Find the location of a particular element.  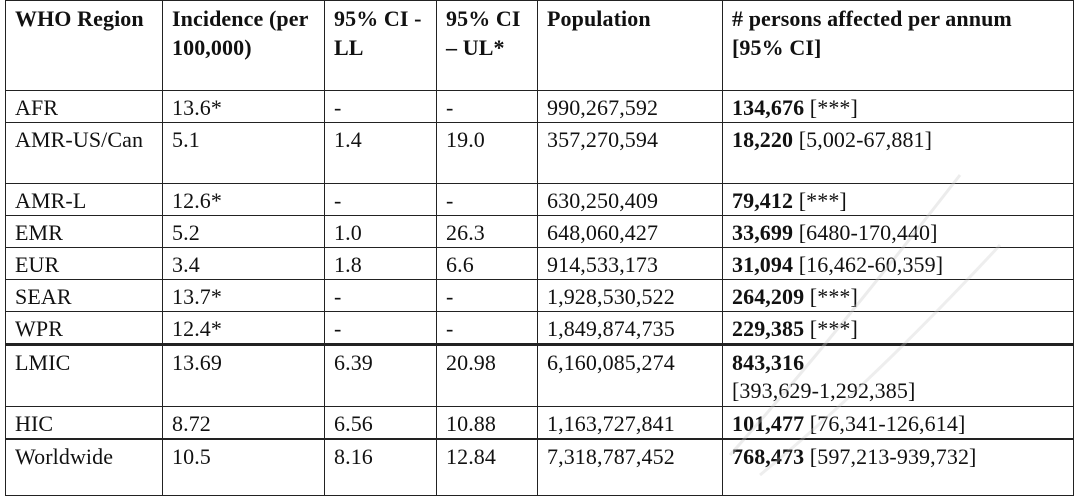

cell-ci-ul: 20.98 is located at coordinates (487, 376).